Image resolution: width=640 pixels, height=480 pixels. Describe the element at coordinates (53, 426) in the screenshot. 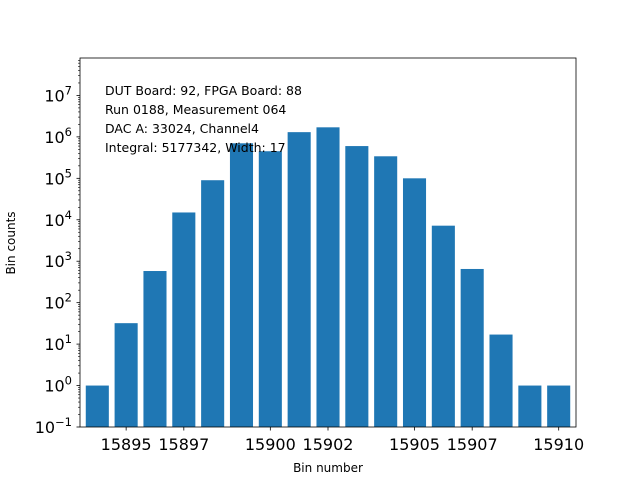

I see `y-tick-label: 10⁻¹` at that location.